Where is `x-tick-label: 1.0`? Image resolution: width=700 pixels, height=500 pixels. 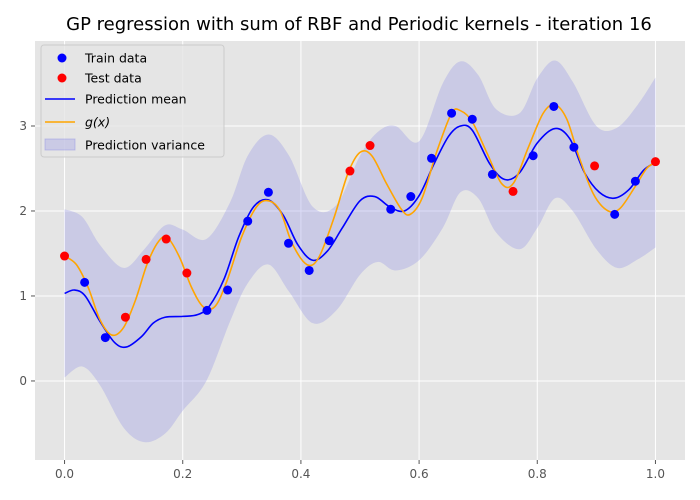 x-tick-label: 1.0 is located at coordinates (655, 474).